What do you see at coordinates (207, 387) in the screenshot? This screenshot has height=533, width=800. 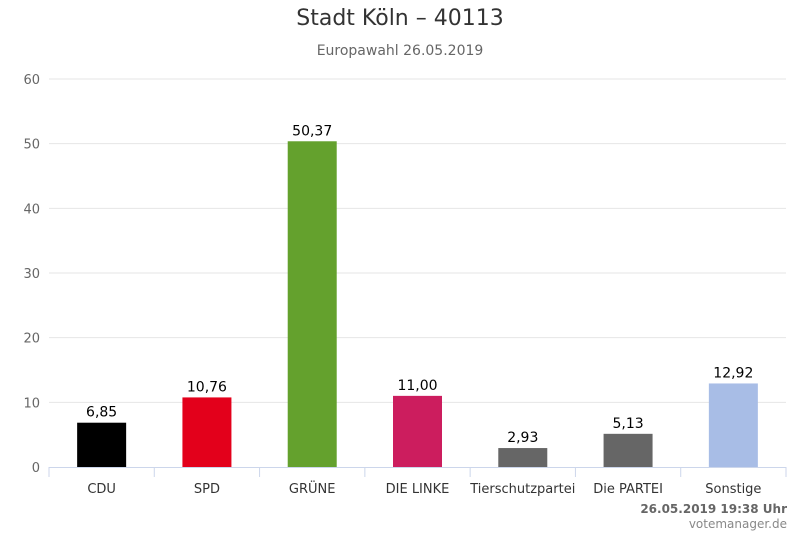 I see `bar-value-label: 10,76` at bounding box center [207, 387].